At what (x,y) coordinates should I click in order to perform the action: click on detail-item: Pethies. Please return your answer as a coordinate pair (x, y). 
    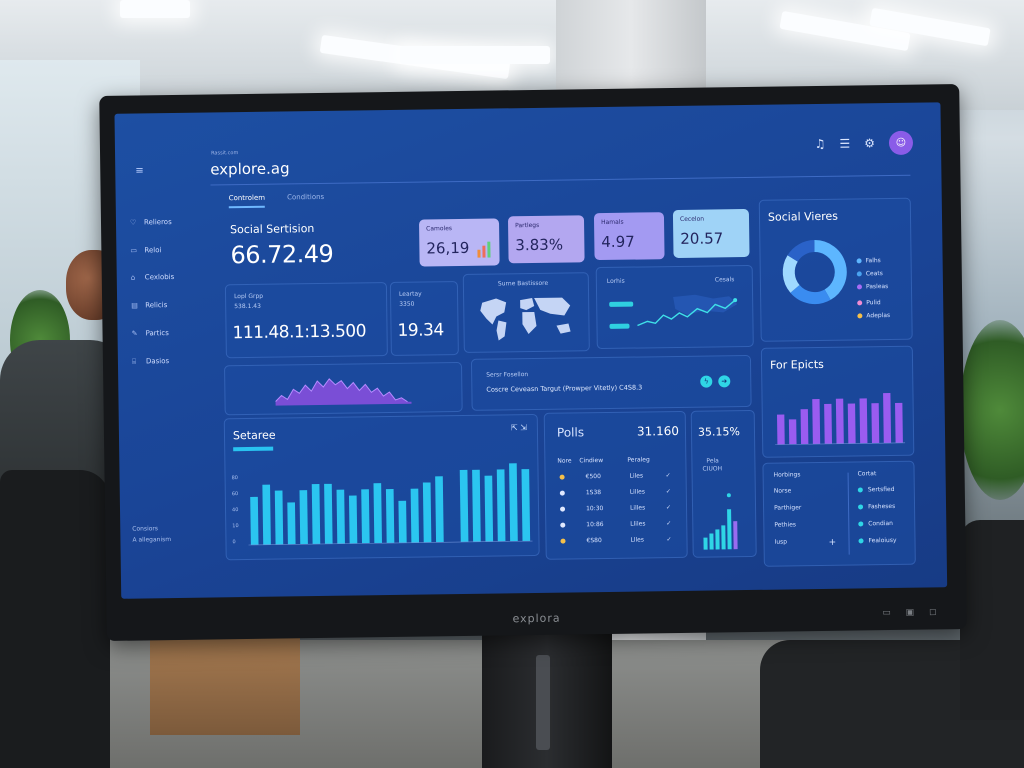
    Looking at the image, I should click on (785, 525).